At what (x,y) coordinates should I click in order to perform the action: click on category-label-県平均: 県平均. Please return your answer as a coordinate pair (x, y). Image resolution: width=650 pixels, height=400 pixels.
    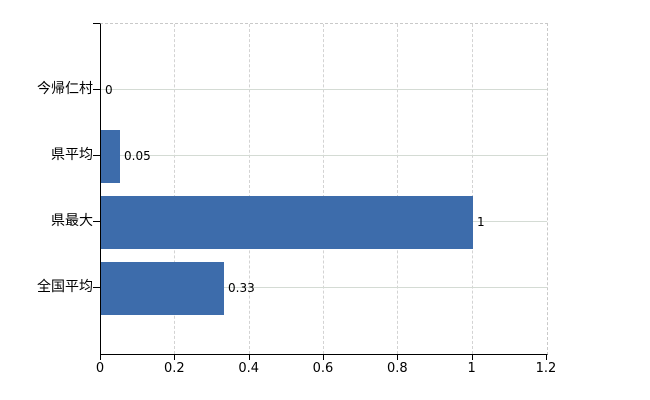
    Looking at the image, I should click on (72, 155).